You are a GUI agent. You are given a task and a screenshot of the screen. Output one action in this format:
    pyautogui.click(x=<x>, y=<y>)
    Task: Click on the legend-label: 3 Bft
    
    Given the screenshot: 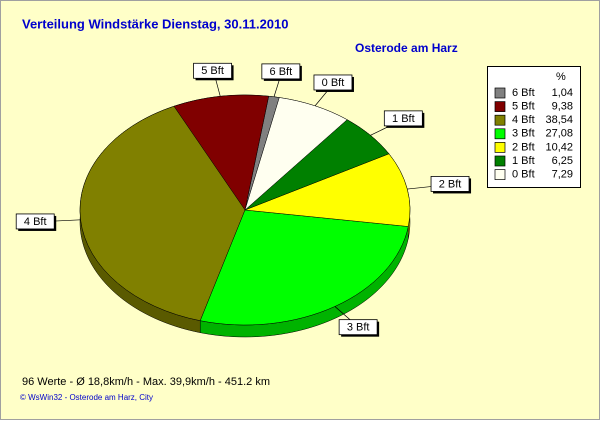 What is the action you would take?
    pyautogui.click(x=523, y=134)
    